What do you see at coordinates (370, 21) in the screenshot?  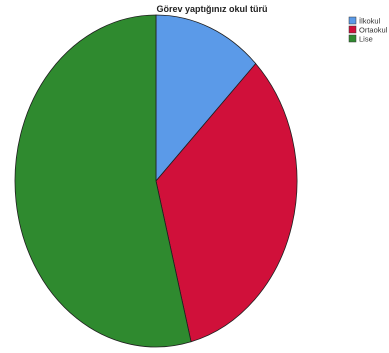 I see `legend-label-1: İlkokul` at bounding box center [370, 21].